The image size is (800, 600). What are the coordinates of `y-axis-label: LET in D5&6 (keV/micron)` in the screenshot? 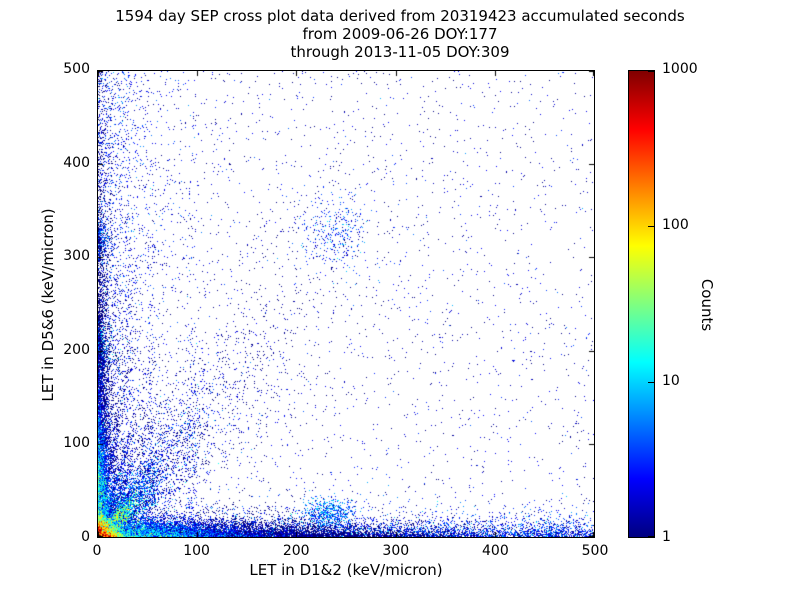 It's located at (48, 305).